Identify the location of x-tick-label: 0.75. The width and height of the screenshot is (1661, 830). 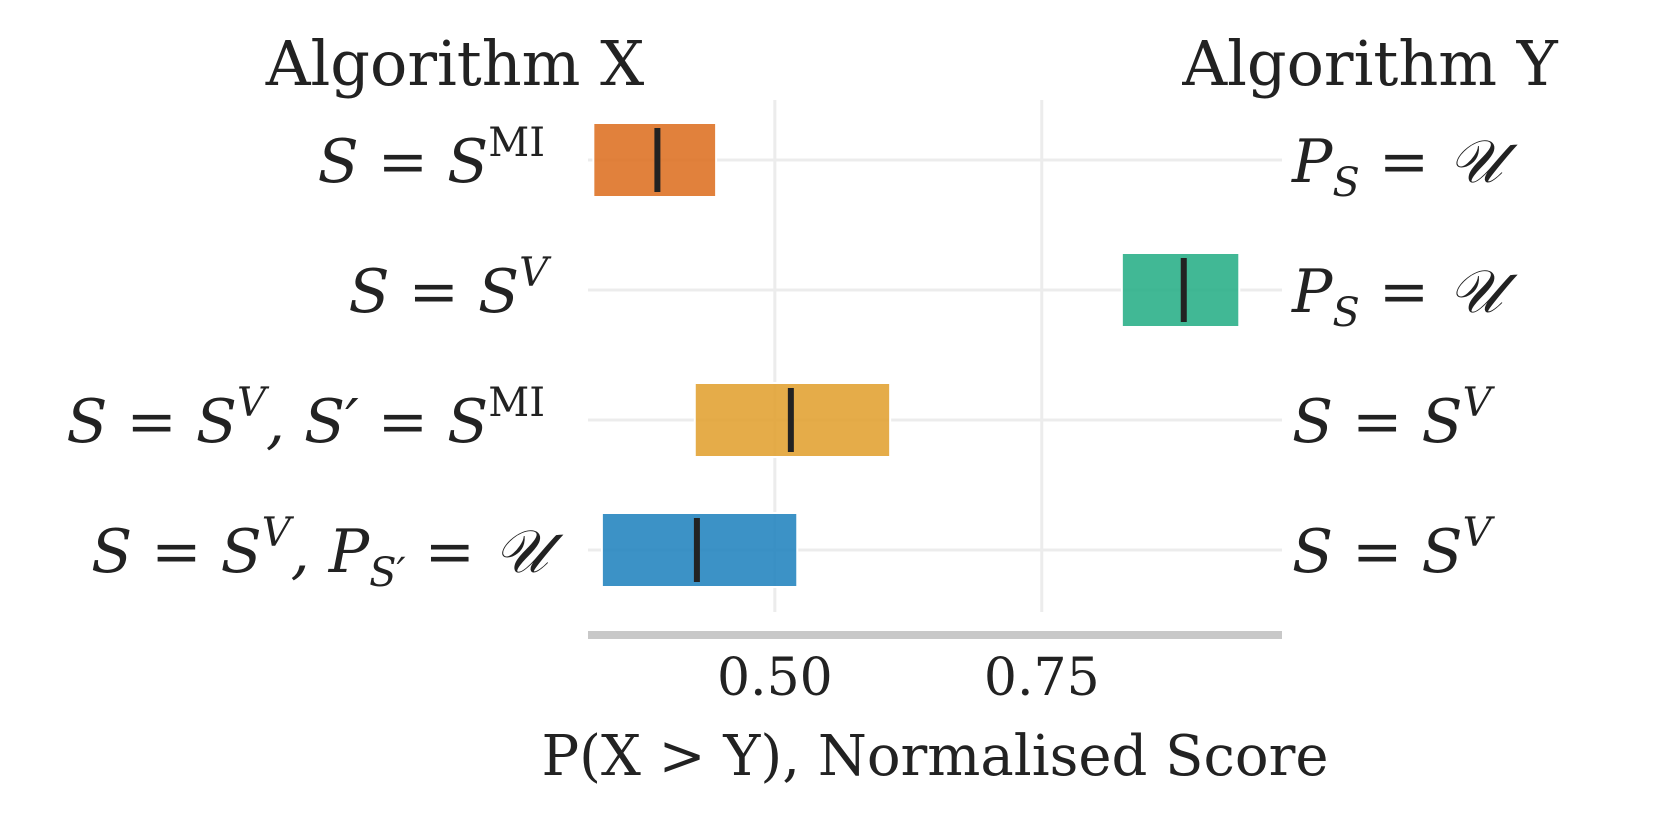
(1042, 678).